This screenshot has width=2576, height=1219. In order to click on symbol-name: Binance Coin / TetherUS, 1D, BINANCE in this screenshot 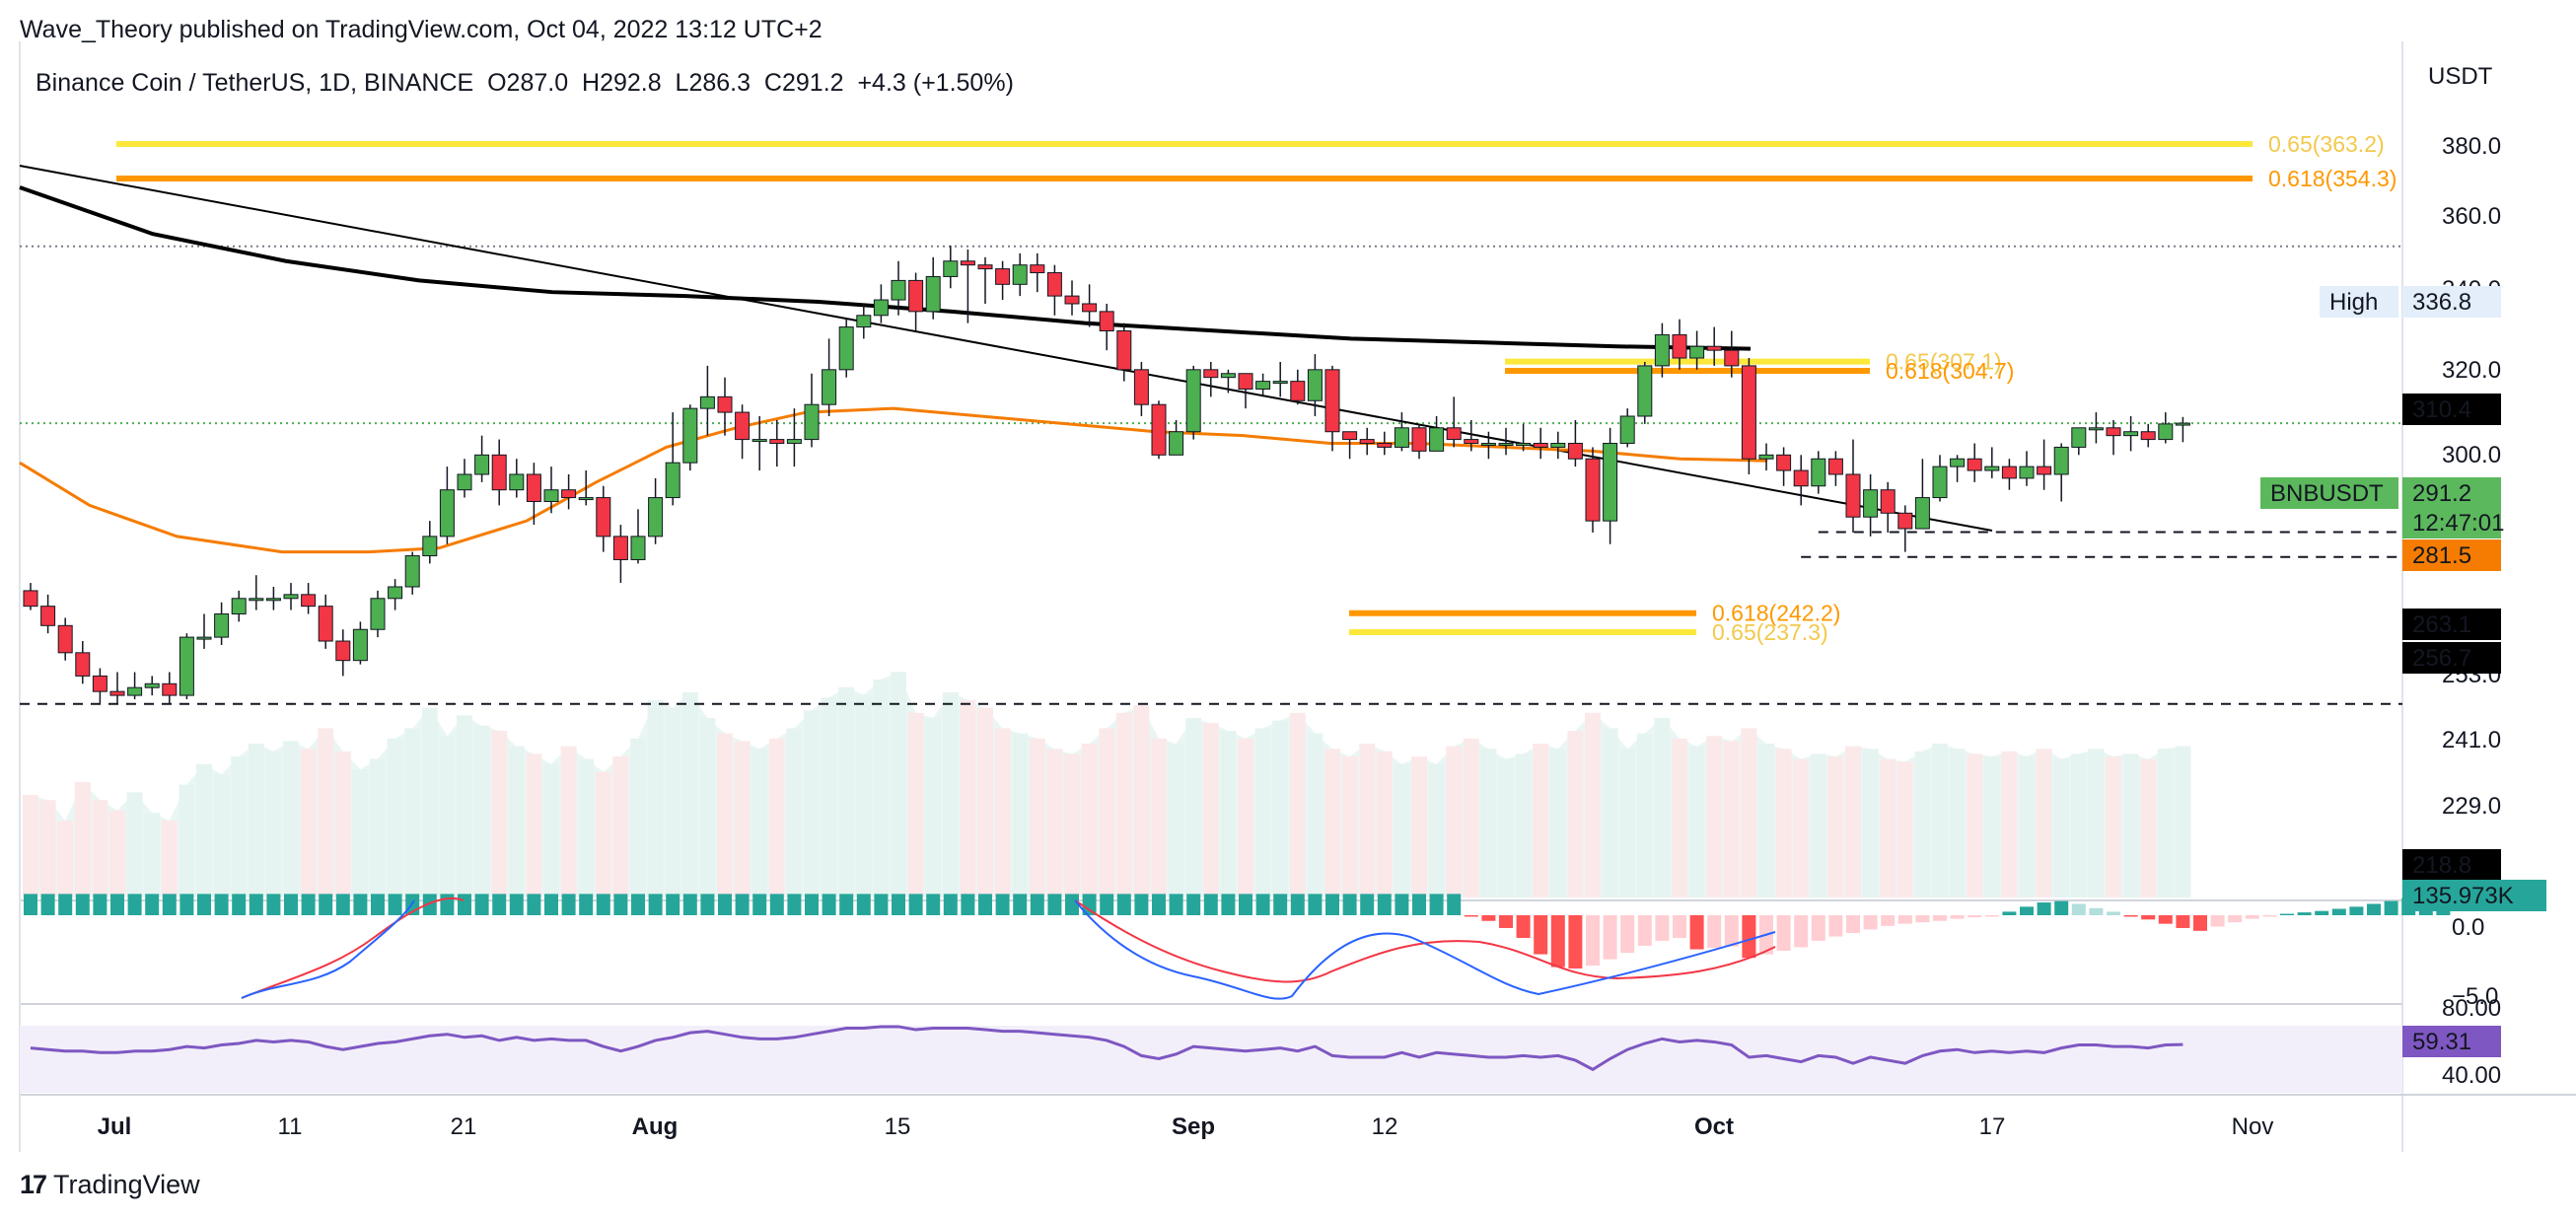, I will do `click(255, 83)`.